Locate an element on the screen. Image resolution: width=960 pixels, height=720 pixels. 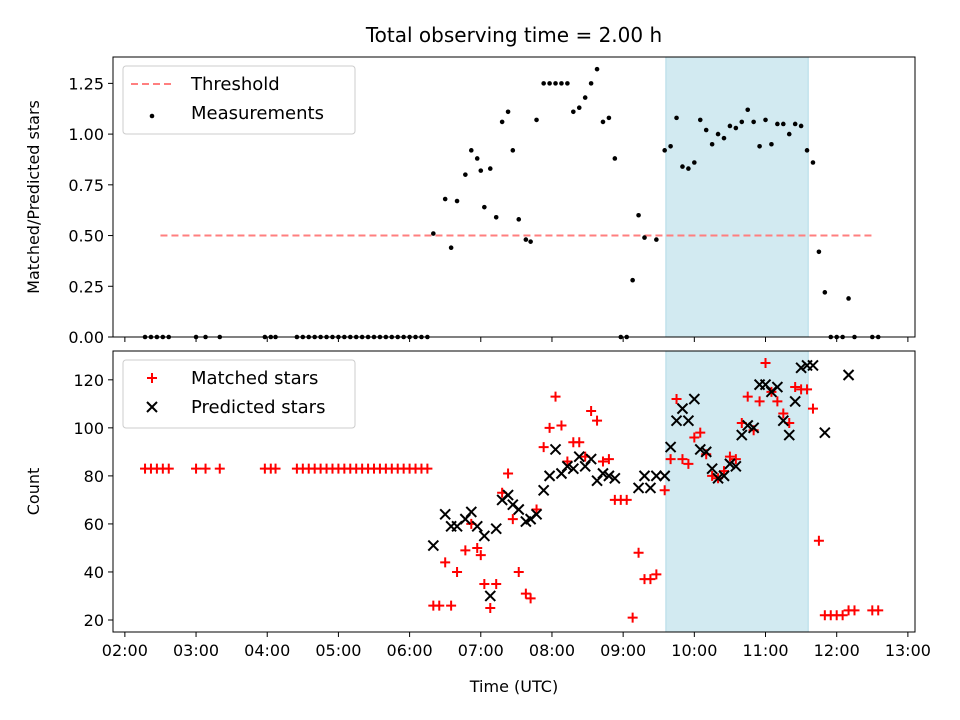
legend-label: Predicted stars is located at coordinates (258, 407).